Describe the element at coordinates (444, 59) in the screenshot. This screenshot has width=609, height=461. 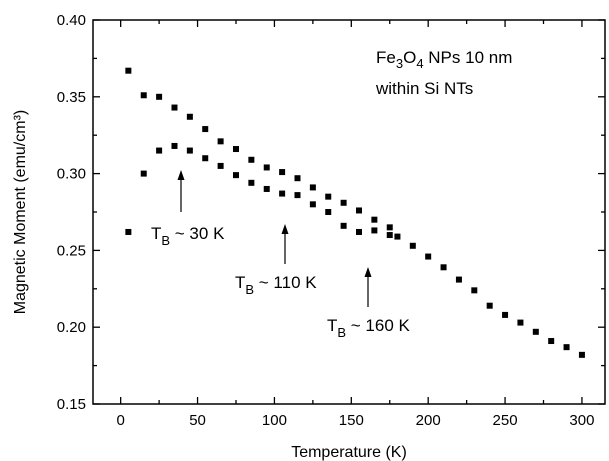
I see `sample-label: Fe3O4 NPs 10 nm` at that location.